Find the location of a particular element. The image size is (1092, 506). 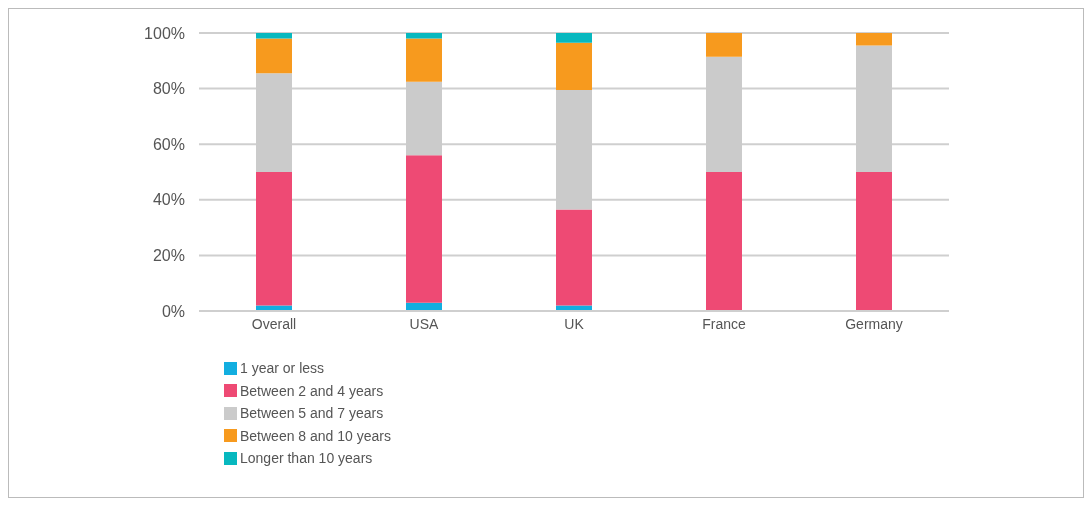

legend-label: 1 year or less is located at coordinates (282, 368).